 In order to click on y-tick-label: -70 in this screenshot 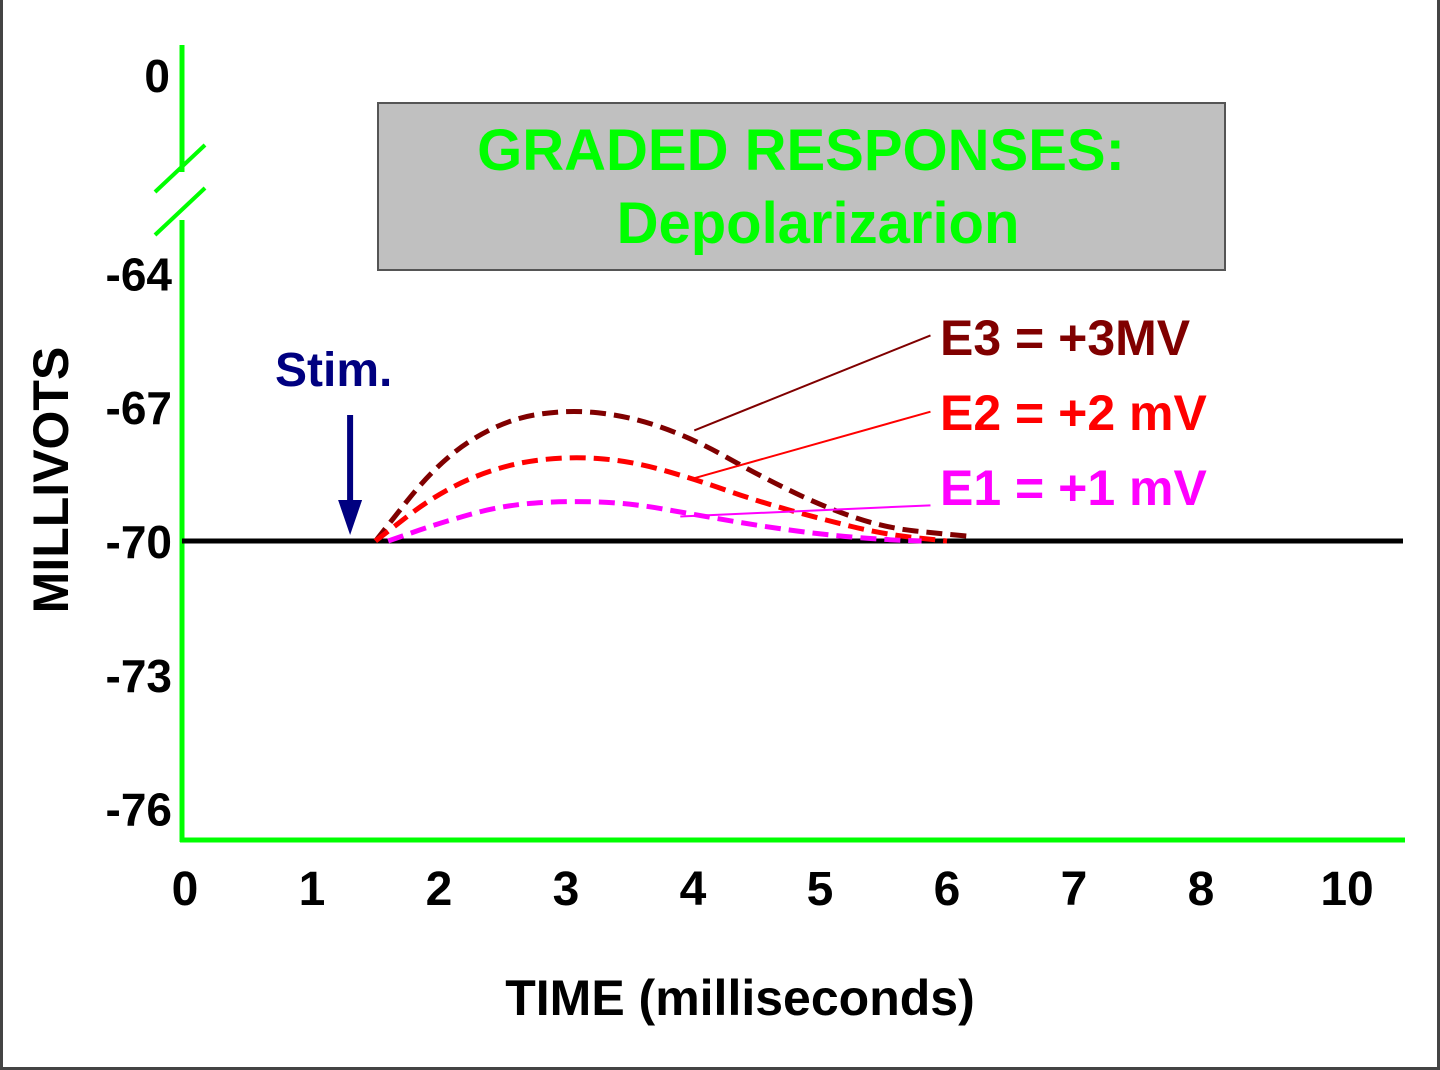, I will do `click(139, 542)`.